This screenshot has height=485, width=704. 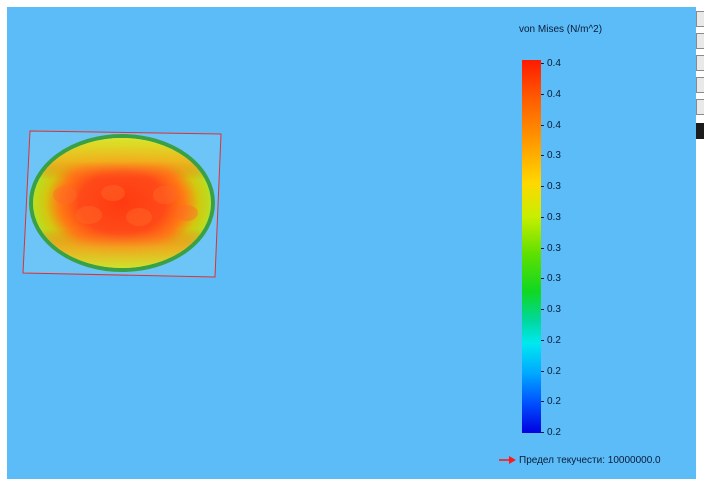 What do you see at coordinates (561, 29) in the screenshot?
I see `legend-title: von Mises (N/m^2)` at bounding box center [561, 29].